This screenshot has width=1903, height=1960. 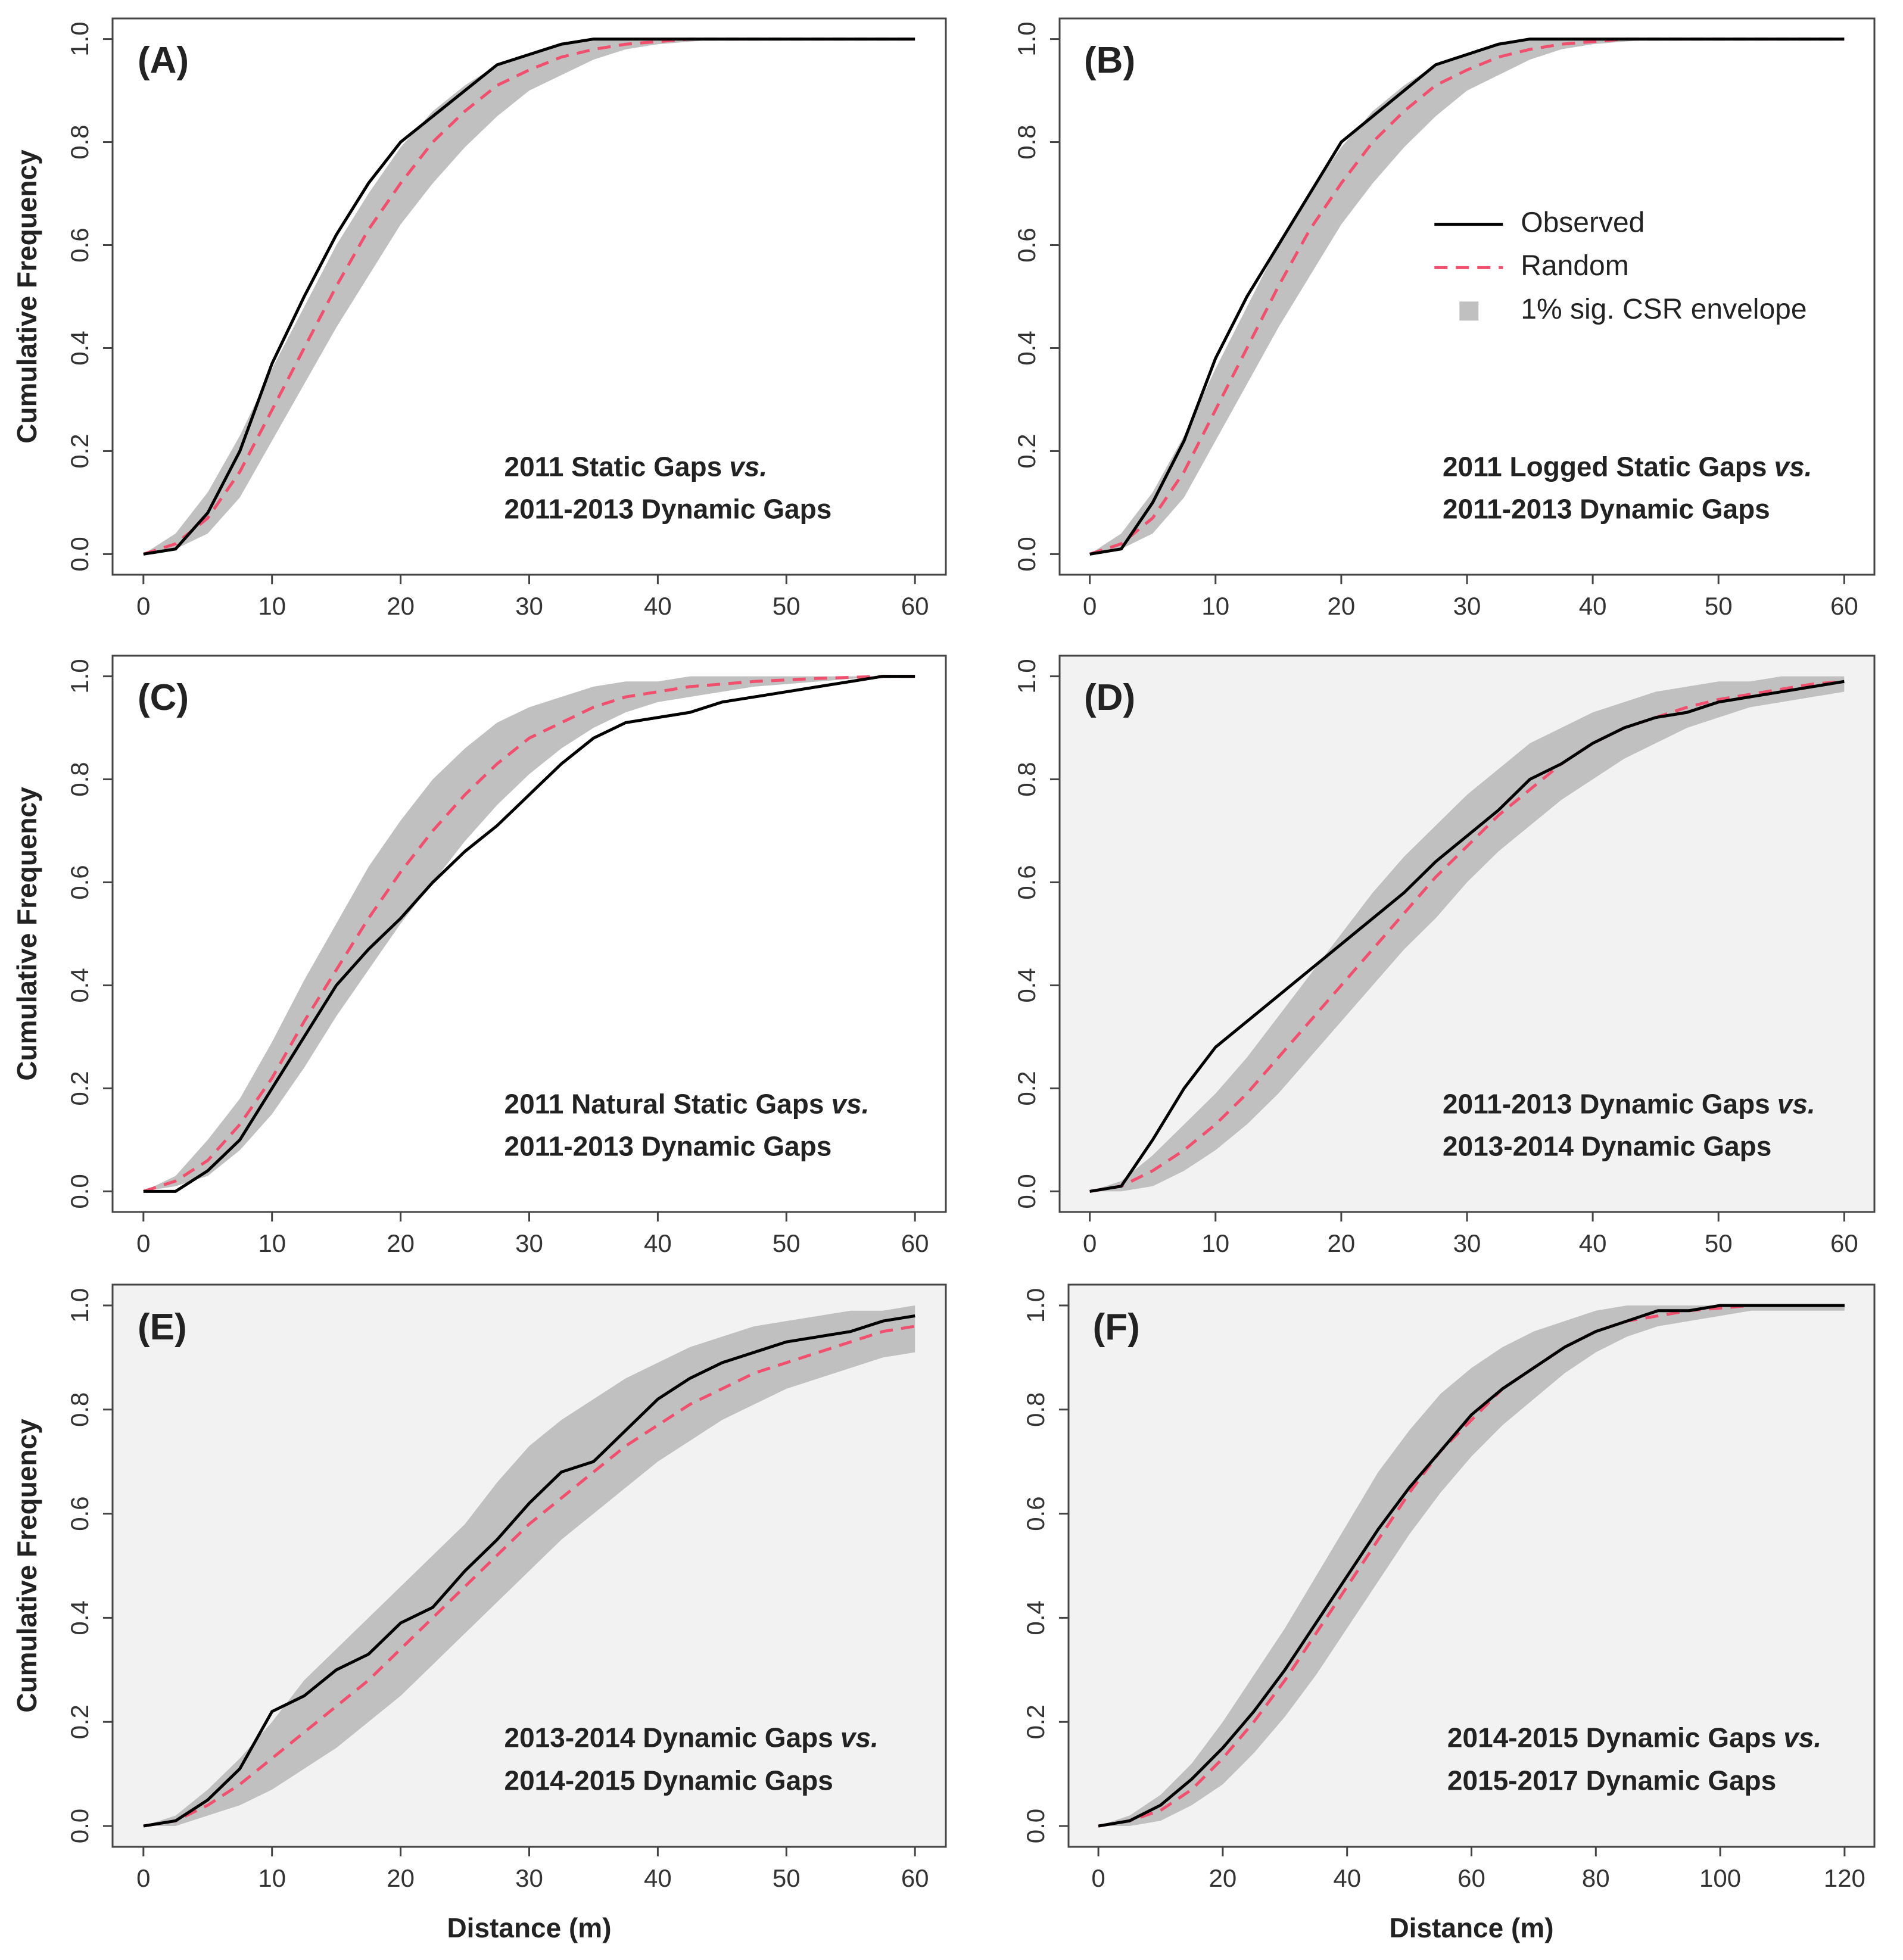 I want to click on panel-label: (E), so click(x=162, y=1327).